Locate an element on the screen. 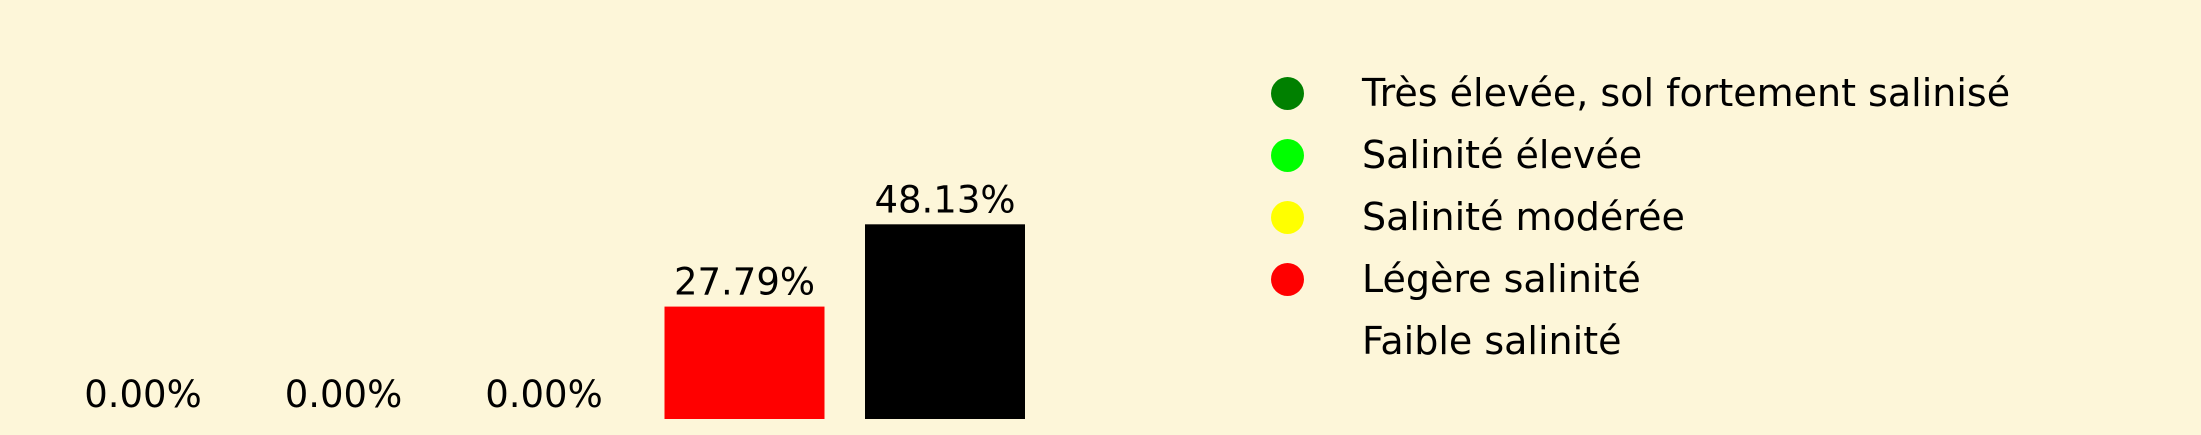  legend-item-0: Très élevée, sol fortement salinisé is located at coordinates (1632, 93).